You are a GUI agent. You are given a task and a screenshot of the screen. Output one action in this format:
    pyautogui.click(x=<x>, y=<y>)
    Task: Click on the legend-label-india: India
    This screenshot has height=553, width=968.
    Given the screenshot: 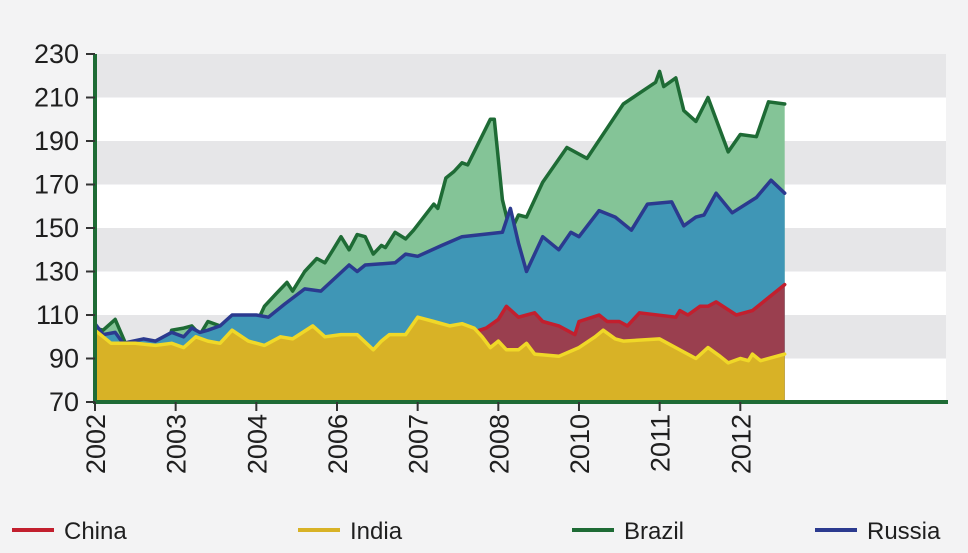 What is the action you would take?
    pyautogui.click(x=376, y=531)
    